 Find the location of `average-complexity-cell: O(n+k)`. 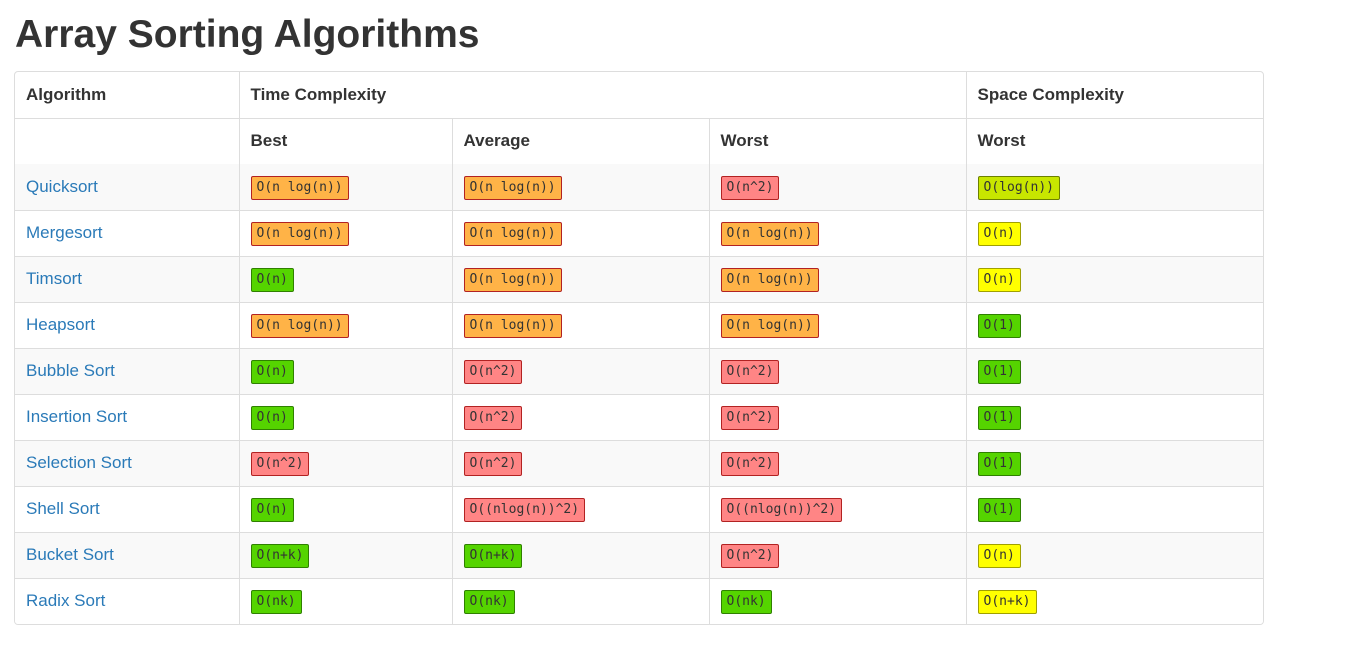

average-complexity-cell: O(n+k) is located at coordinates (580, 554).